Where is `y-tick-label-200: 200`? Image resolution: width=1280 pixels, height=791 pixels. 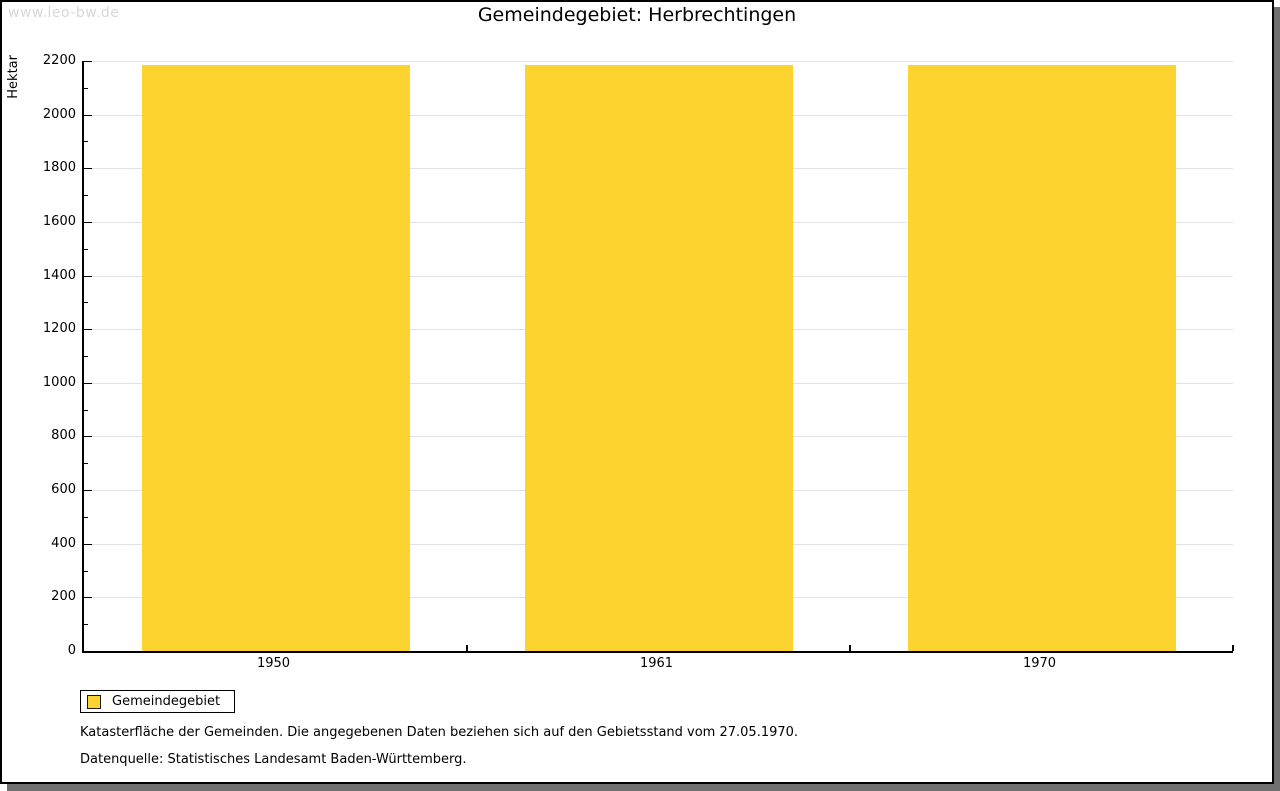 y-tick-label-200: 200 is located at coordinates (63, 597).